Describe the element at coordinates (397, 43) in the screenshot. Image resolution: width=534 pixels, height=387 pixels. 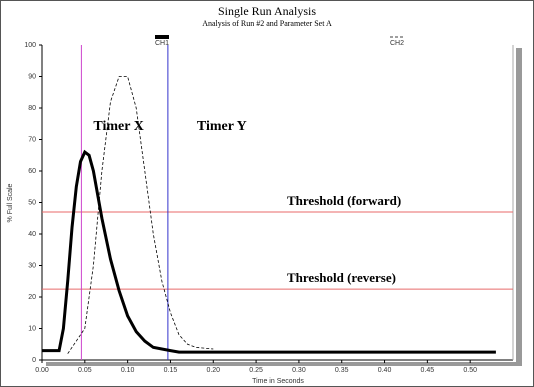
I see `legend-label: CH2` at that location.